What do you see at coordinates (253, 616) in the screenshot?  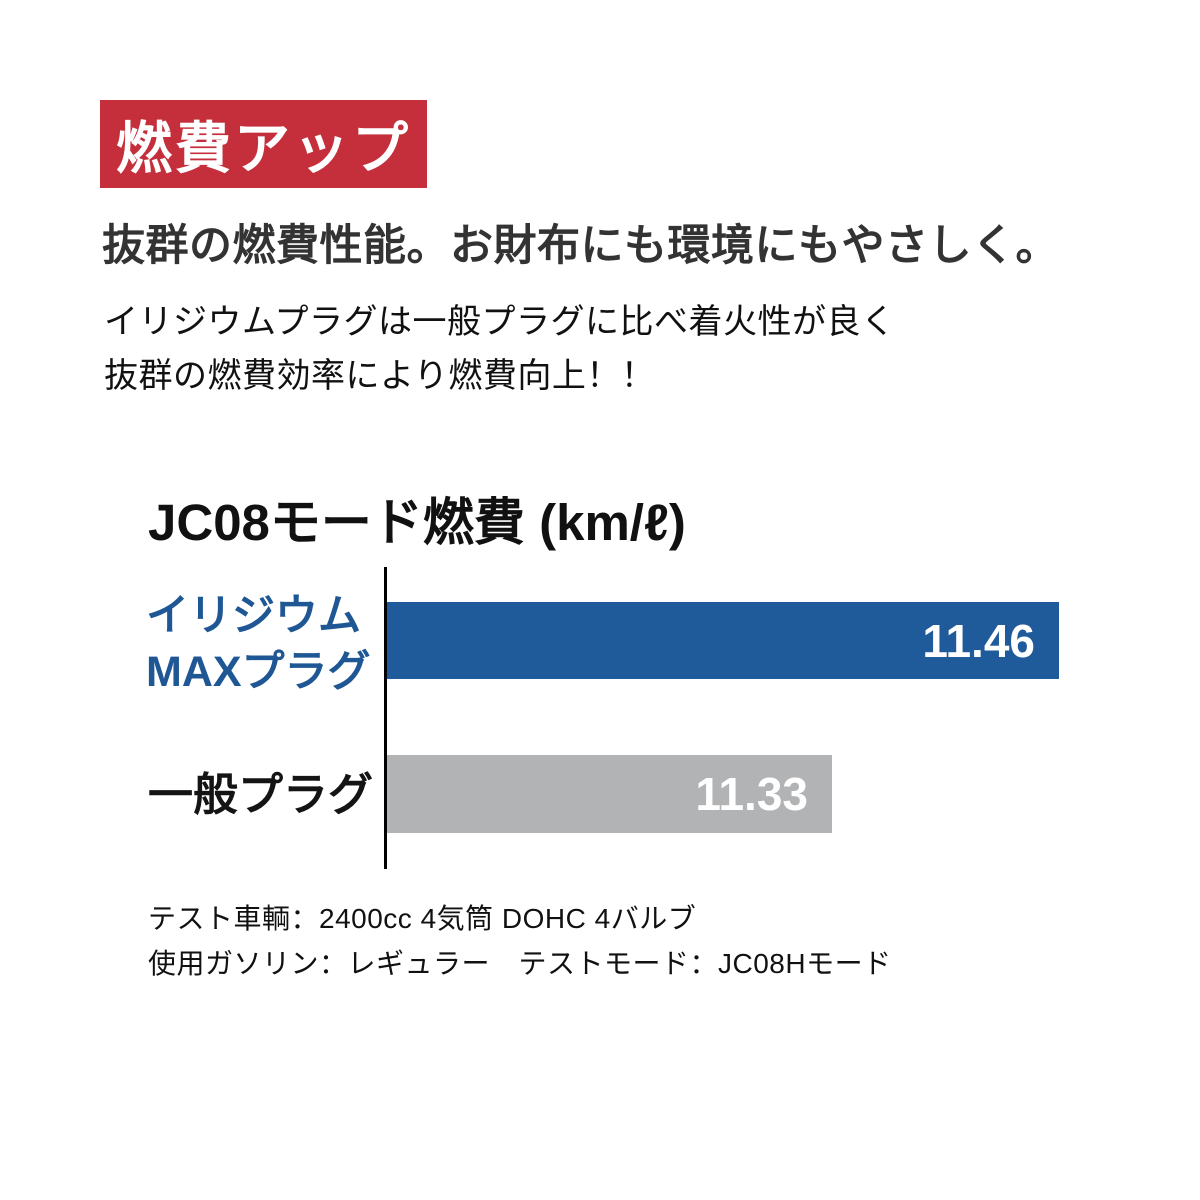 I see `bar-label-iridium-line-1: イリジウム` at bounding box center [253, 616].